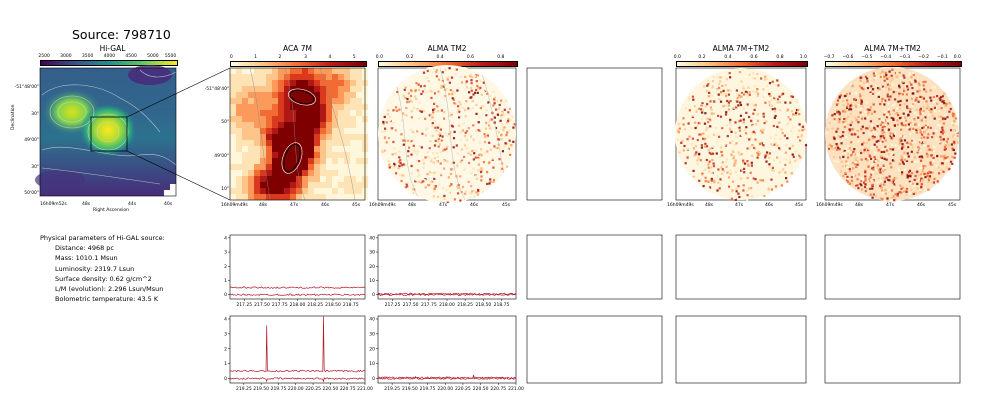 The width and height of the screenshot is (1000, 405). What do you see at coordinates (483, 305) in the screenshot?
I see `xtick-label: 218.50` at bounding box center [483, 305].